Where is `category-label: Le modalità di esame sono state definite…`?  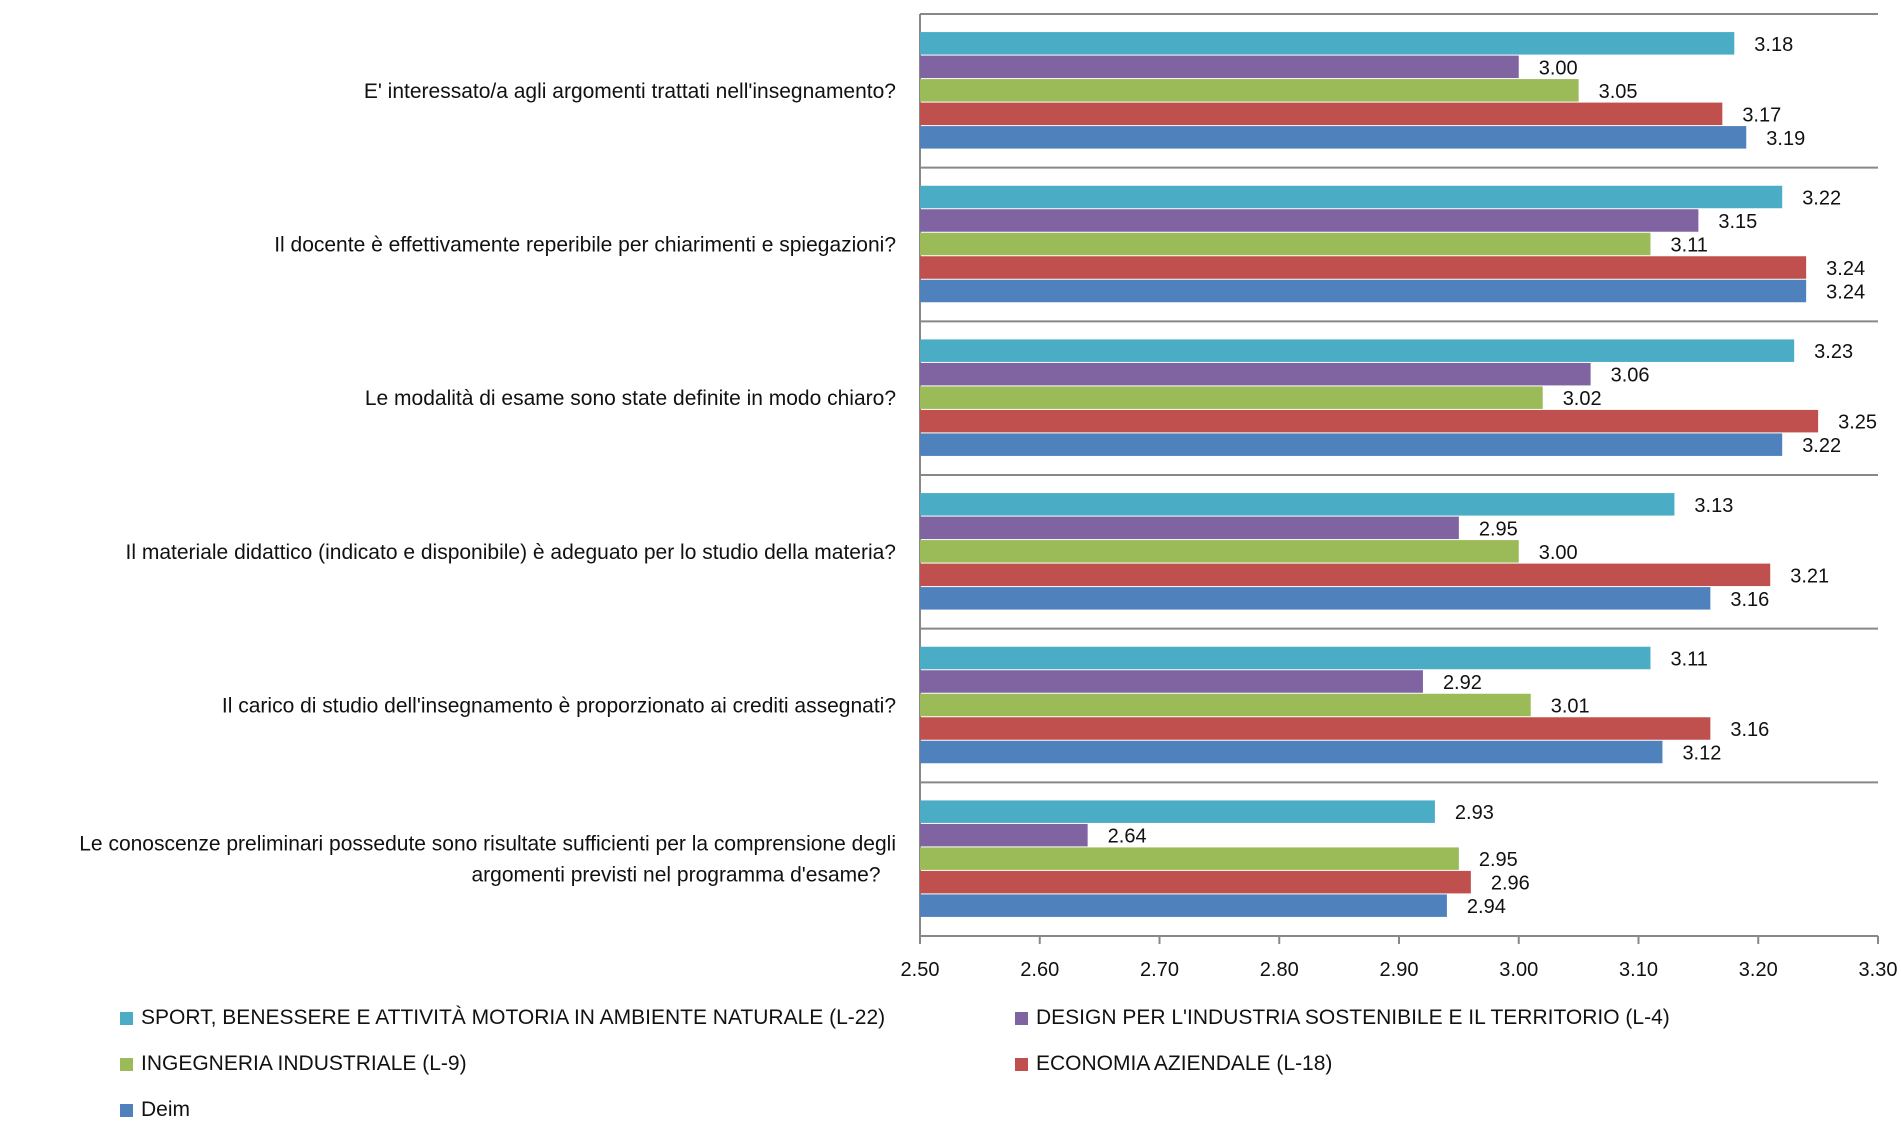
category-label: Le modalità di esame sono state definite… is located at coordinates (630, 398).